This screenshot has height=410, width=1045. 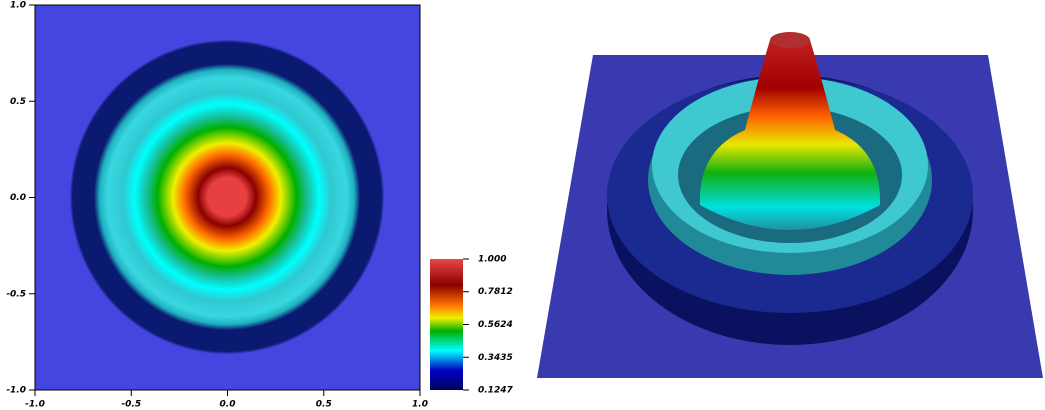 What do you see at coordinates (446, 324) in the screenshot?
I see `colorbar` at bounding box center [446, 324].